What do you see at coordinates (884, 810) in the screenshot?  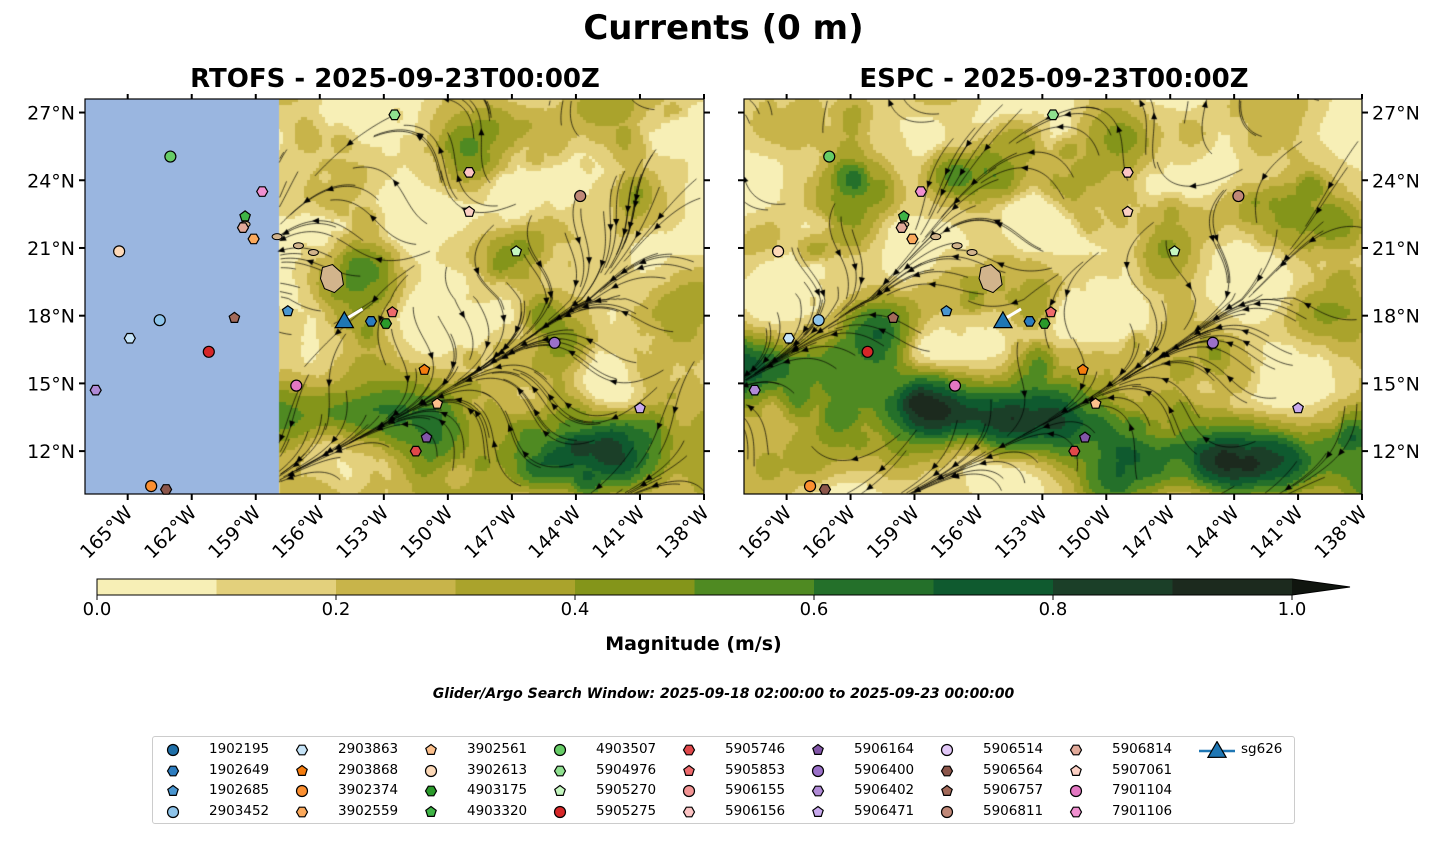 I see `legend-label: 5906471` at bounding box center [884, 810].